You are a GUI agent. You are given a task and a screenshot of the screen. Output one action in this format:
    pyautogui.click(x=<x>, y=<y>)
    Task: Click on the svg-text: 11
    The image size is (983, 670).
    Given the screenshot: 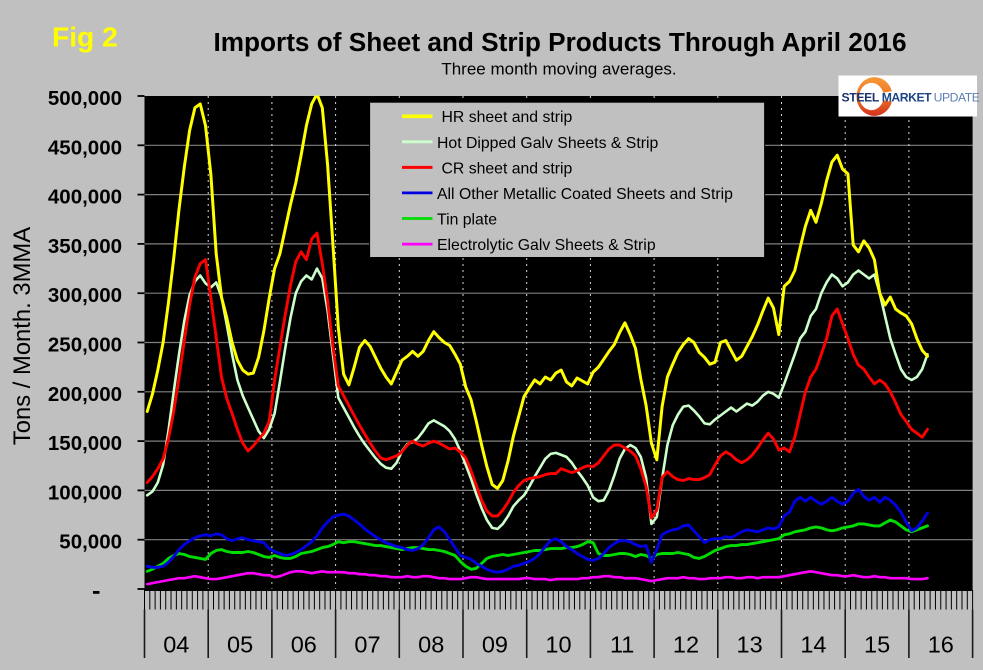 What is the action you would take?
    pyautogui.click(x=622, y=645)
    